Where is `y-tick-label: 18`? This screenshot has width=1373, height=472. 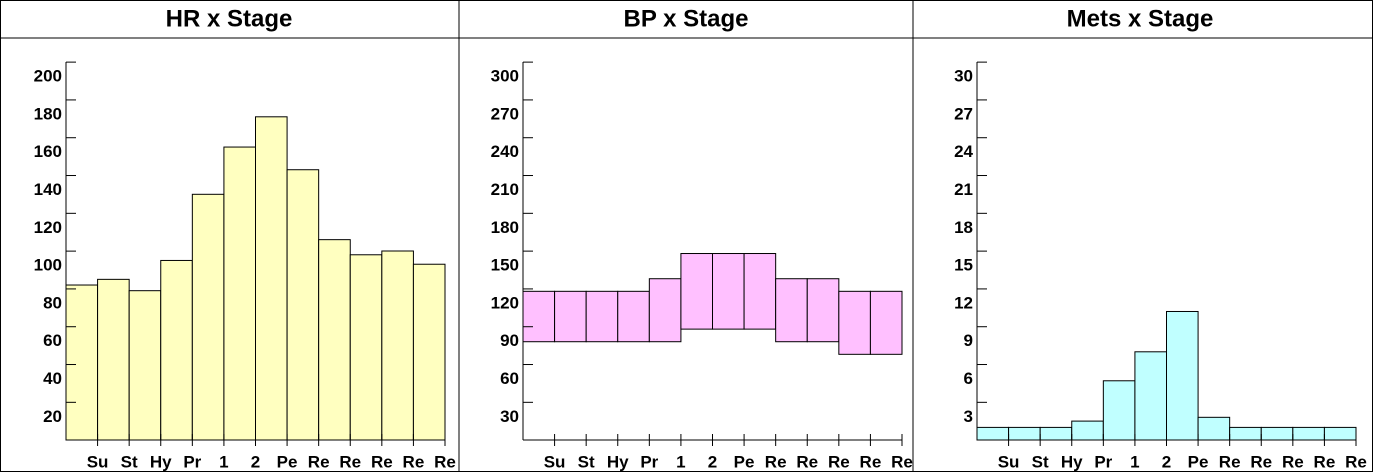 y-tick-label: 18 is located at coordinates (963, 227).